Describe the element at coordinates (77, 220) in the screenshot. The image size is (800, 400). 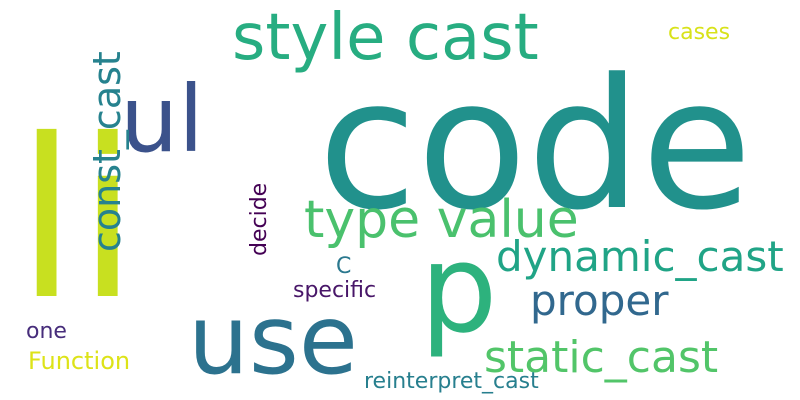
I see `word-li: li` at that location.